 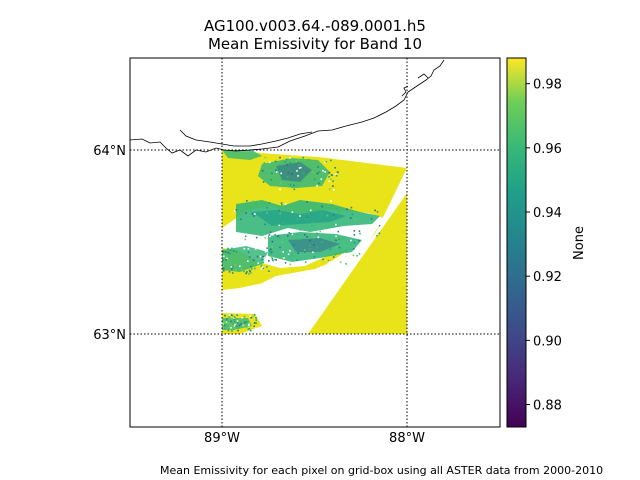 What do you see at coordinates (544, 246) in the screenshot?
I see `colorbar-ticks: 0.88 0.90 0.92 0.94 0.96 0.98` at bounding box center [544, 246].